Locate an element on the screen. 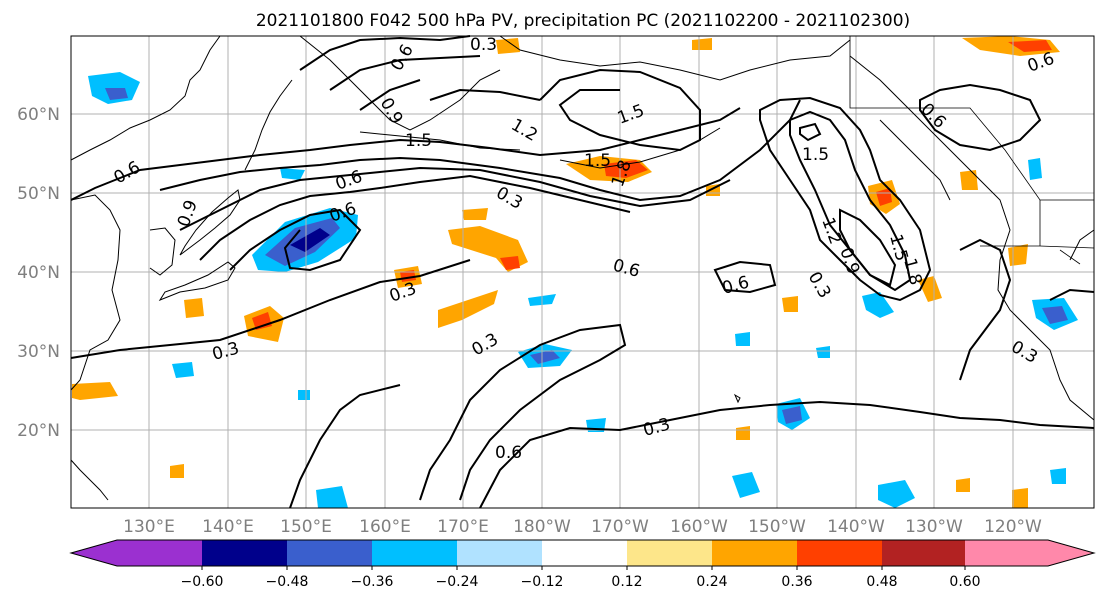  colorbar-tick-label: 0.48 is located at coordinates (881, 582).